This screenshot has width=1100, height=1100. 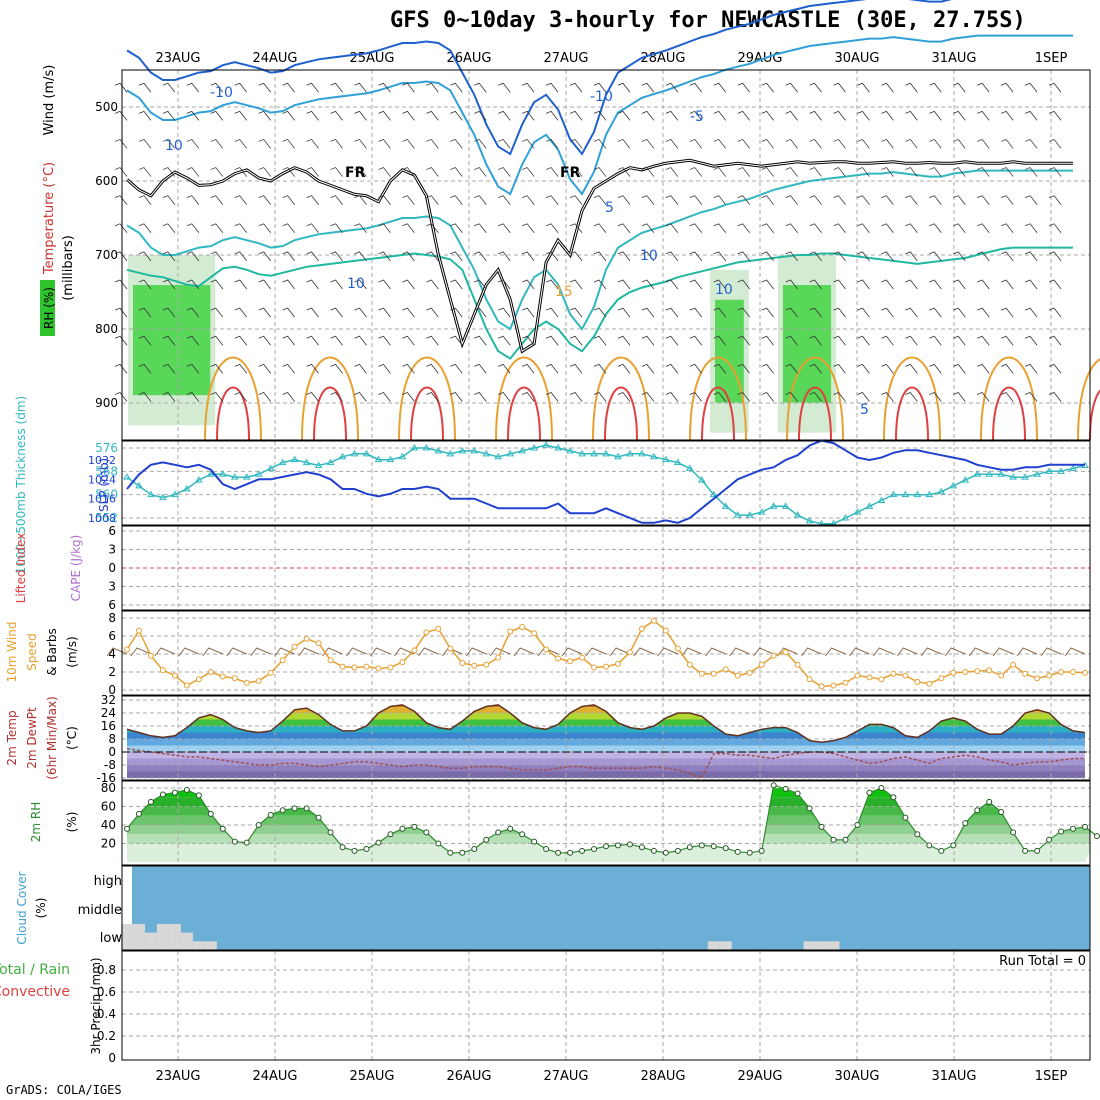 What do you see at coordinates (106, 181) in the screenshot?
I see `pressure-tick-label: 600` at bounding box center [106, 181].